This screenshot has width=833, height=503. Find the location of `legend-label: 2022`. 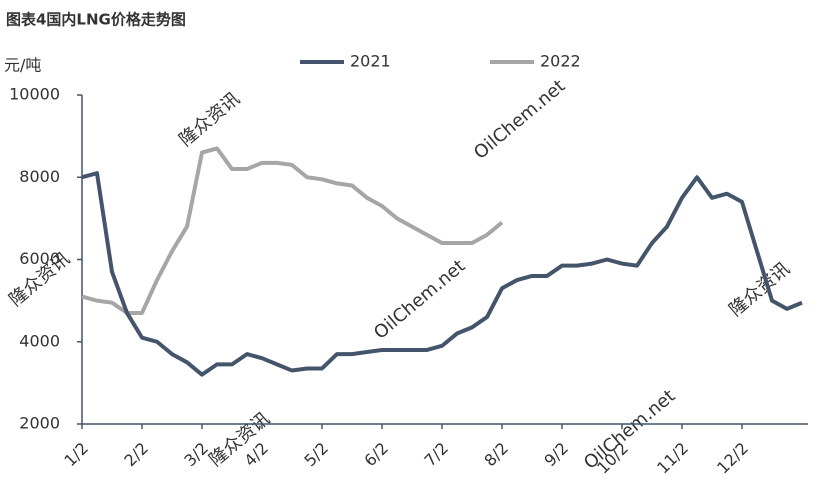

legend-label: 2022 is located at coordinates (560, 61).